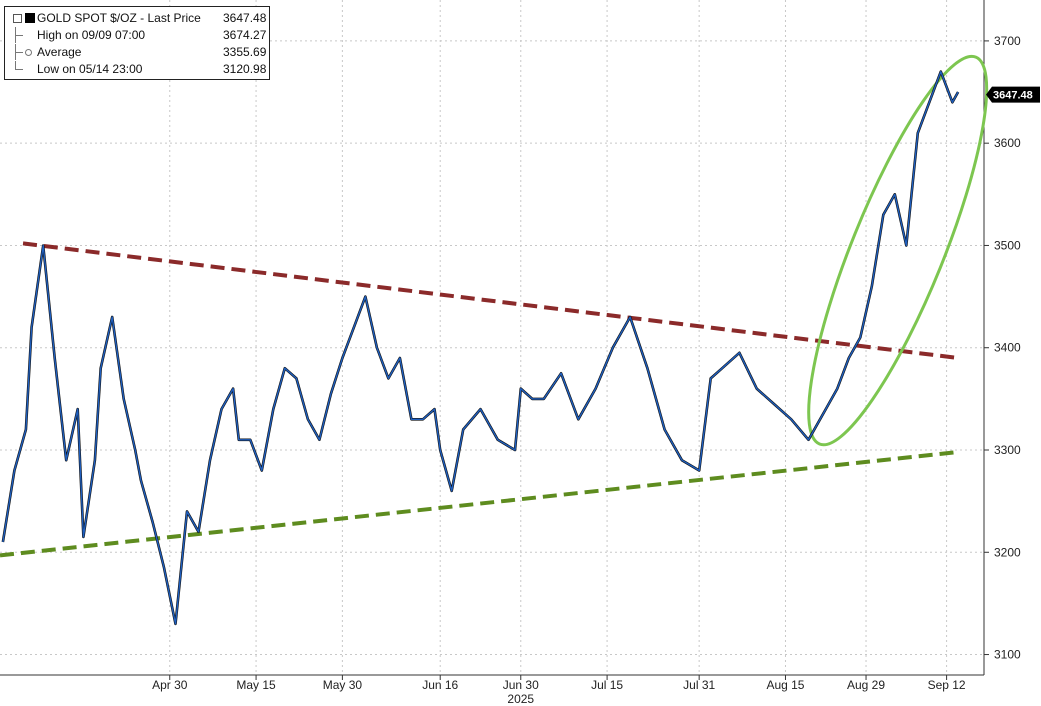 Image resolution: width=1041 pixels, height=706 pixels. Describe the element at coordinates (1007, 348) in the screenshot. I see `y-tick-label: 3400` at that location.